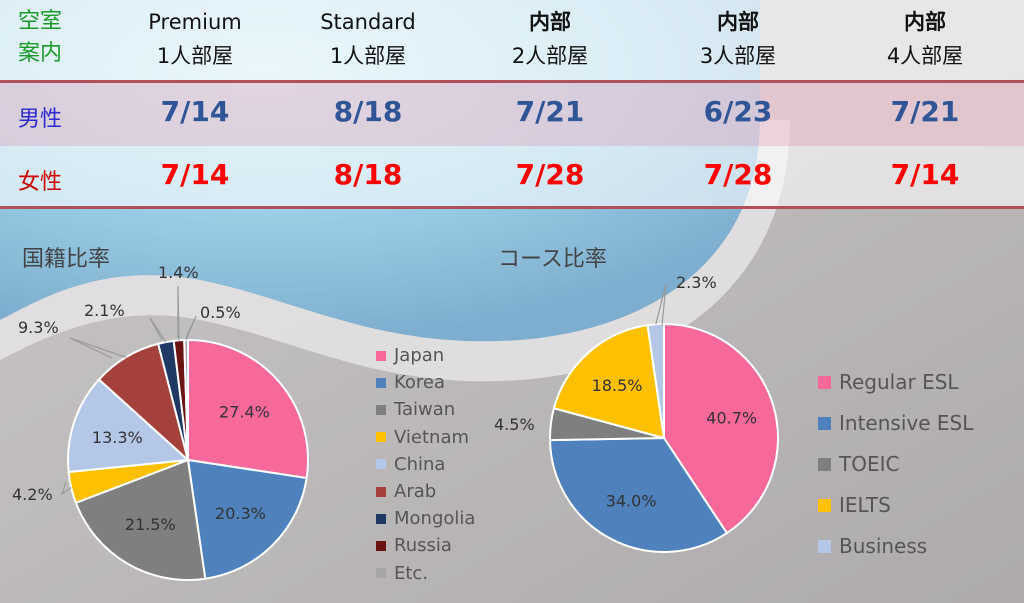  What do you see at coordinates (40, 21) in the screenshot?
I see `corner-label-line1: 空室` at bounding box center [40, 21].